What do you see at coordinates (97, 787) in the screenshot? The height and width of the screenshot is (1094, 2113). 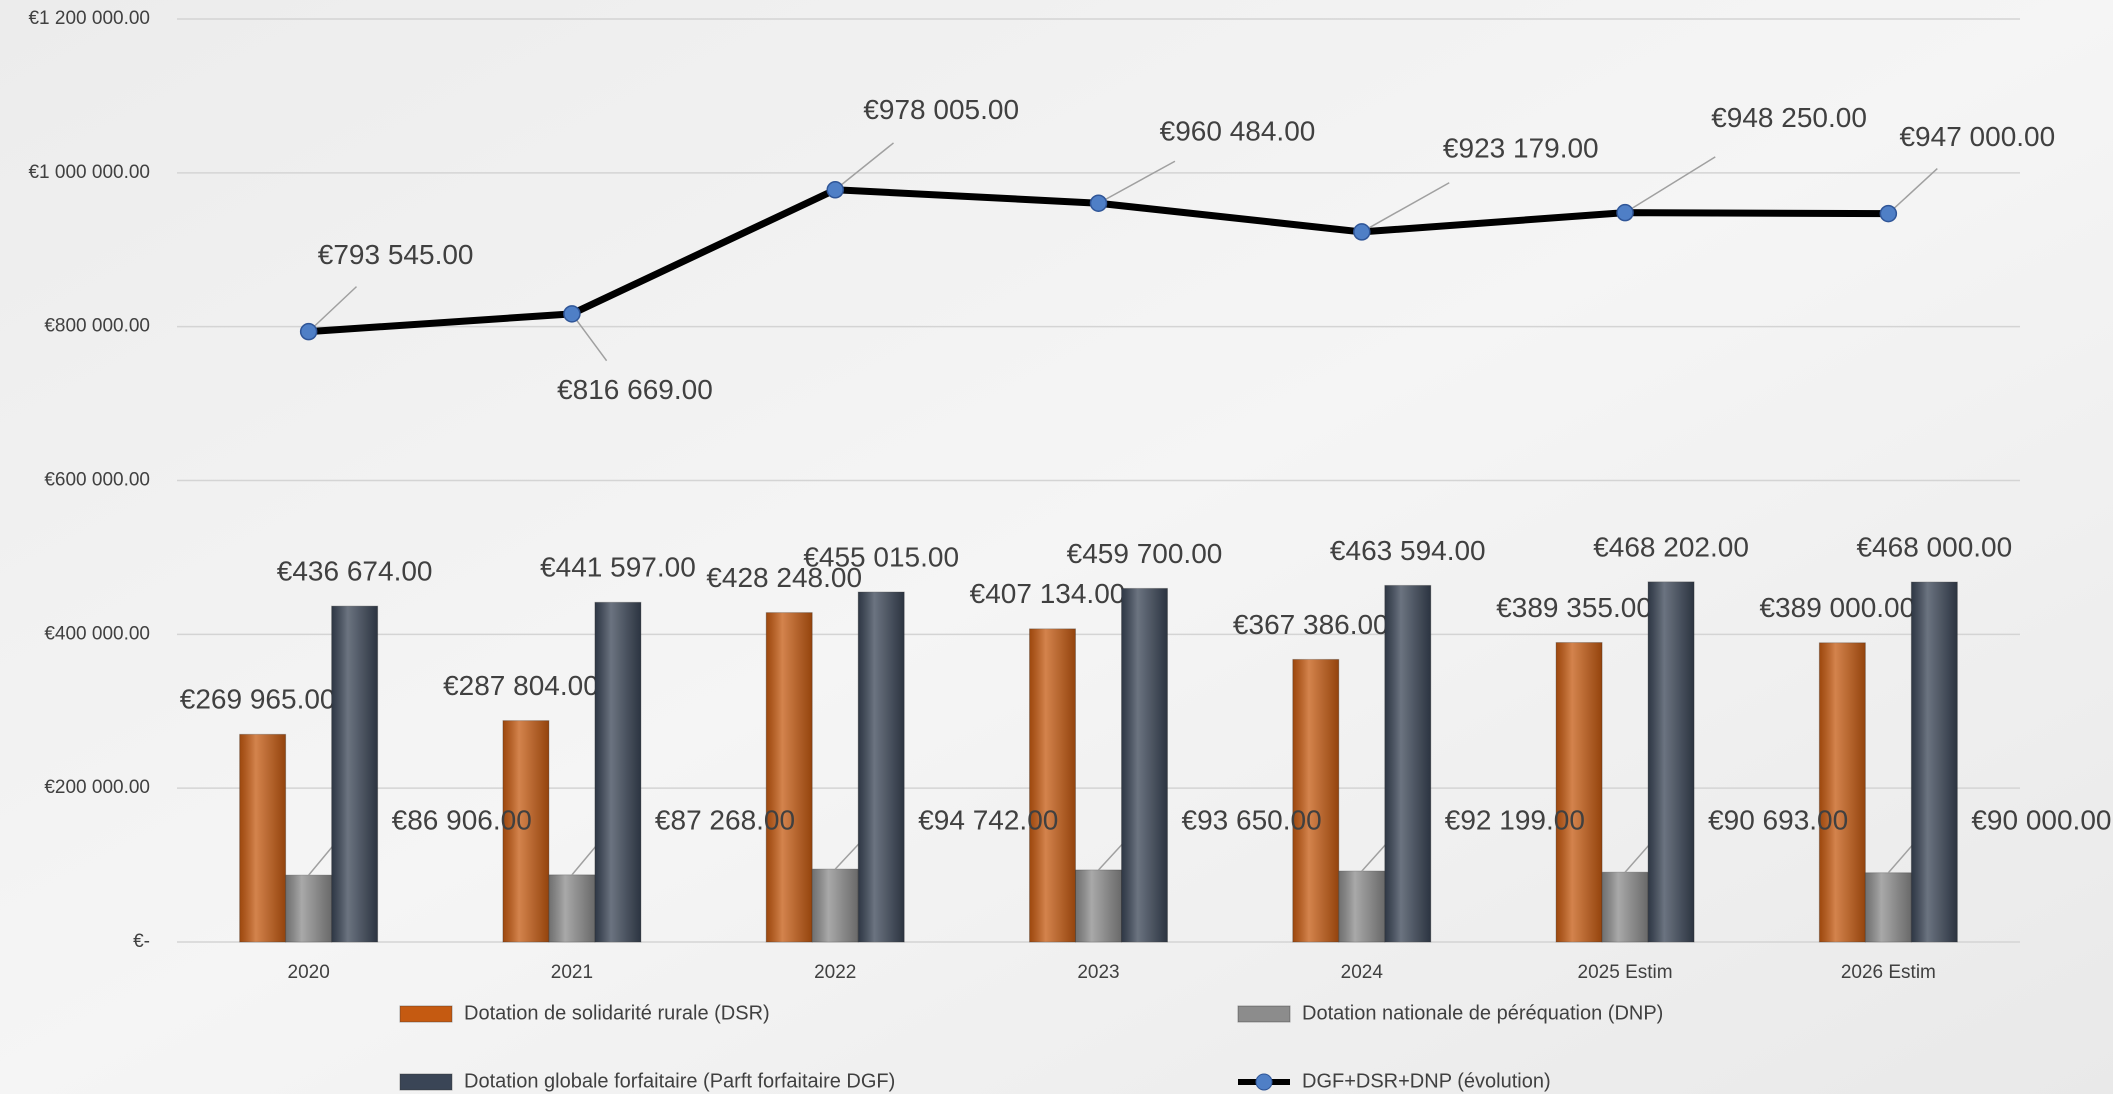 I see `y-tick-label: €200 000.00` at bounding box center [97, 787].